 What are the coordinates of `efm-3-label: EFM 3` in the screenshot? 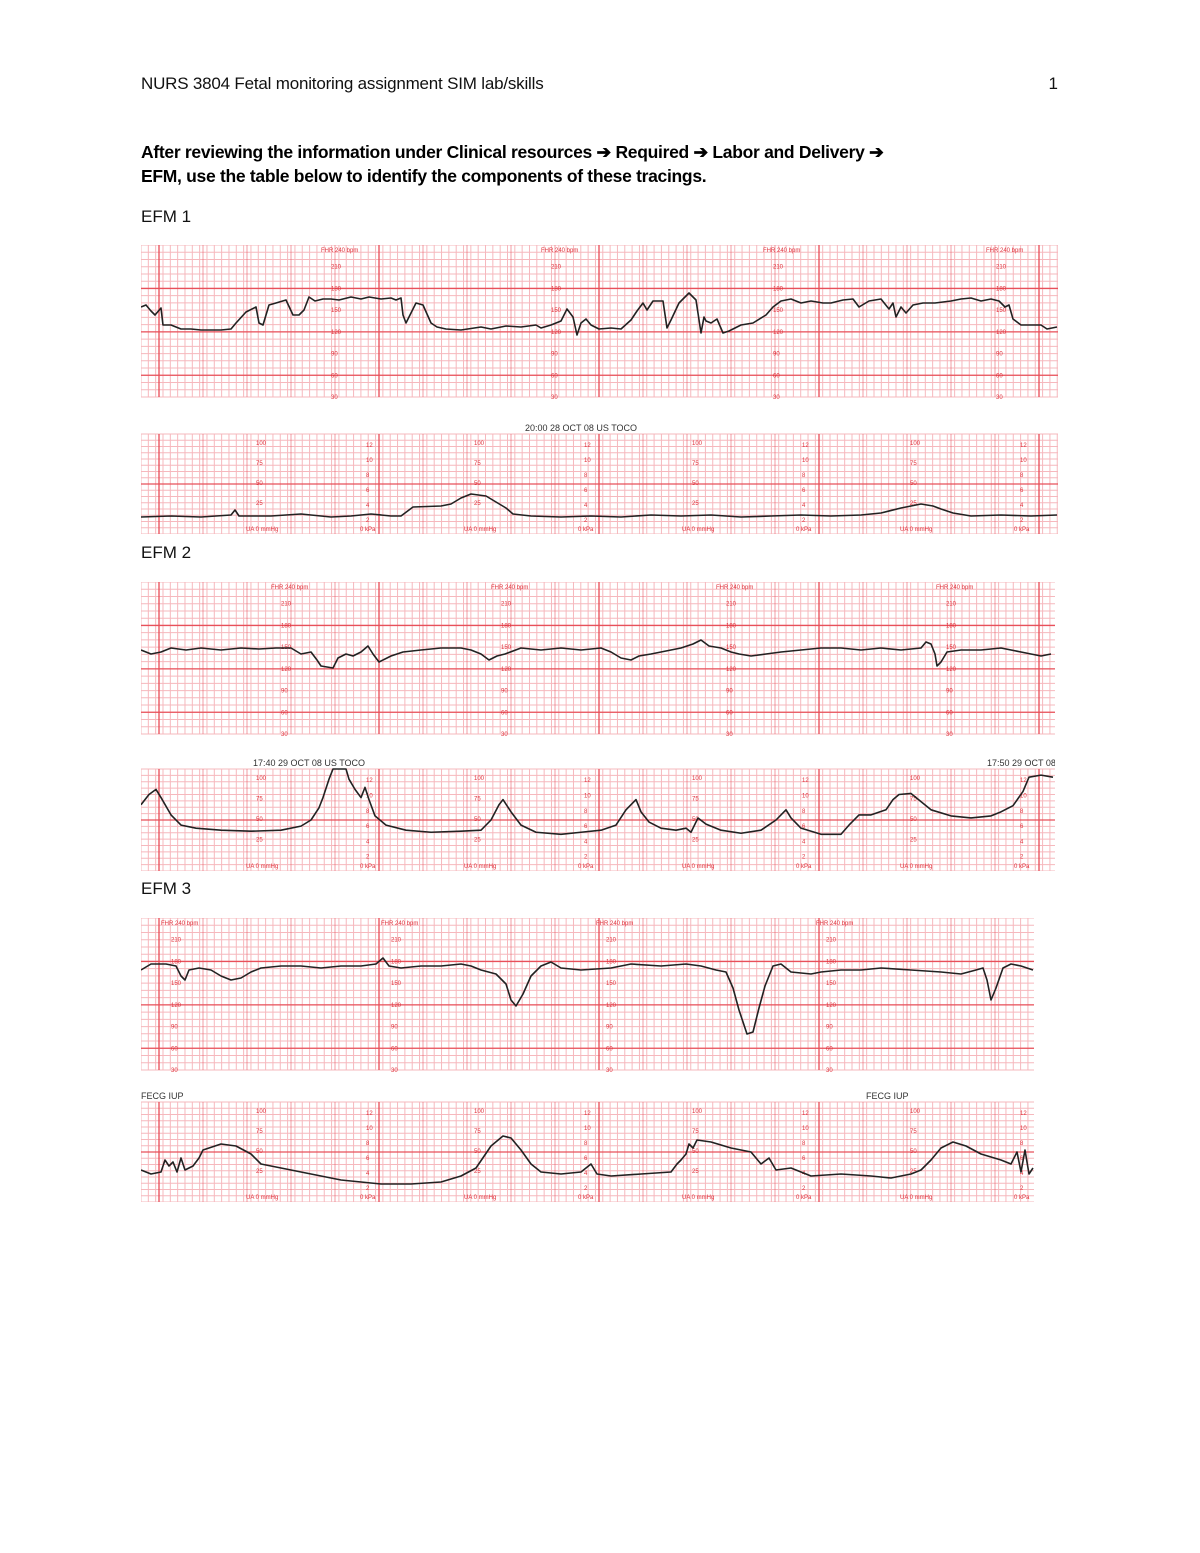 It's located at (166, 888).